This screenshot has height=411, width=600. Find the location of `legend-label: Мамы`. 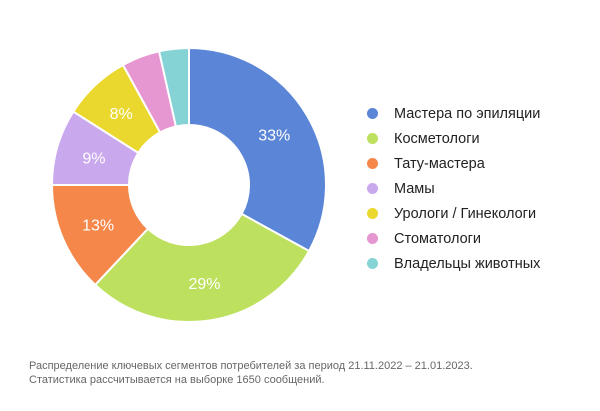

legend-label: Мамы is located at coordinates (414, 188).